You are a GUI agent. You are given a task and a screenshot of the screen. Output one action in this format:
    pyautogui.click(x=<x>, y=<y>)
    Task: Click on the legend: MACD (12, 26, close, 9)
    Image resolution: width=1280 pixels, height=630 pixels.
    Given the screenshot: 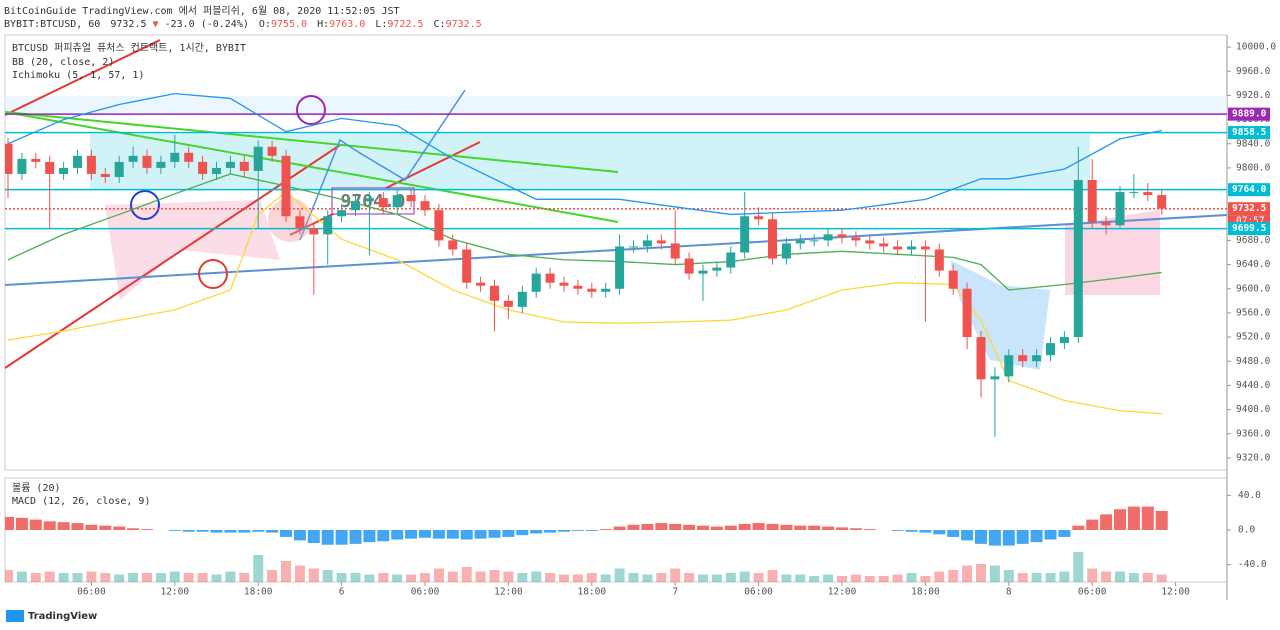 What is the action you would take?
    pyautogui.click(x=81, y=501)
    